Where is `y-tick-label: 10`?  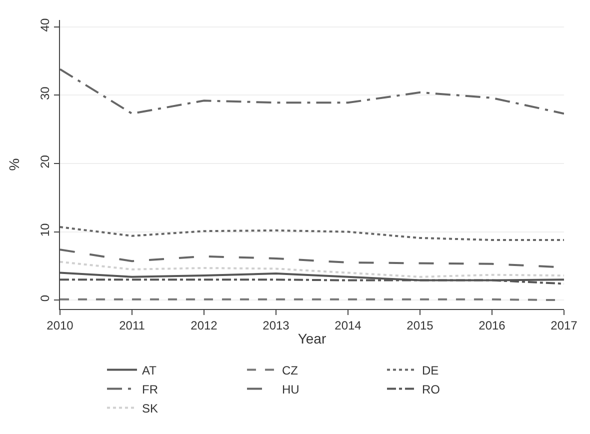 y-tick-label: 10 is located at coordinates (45, 230).